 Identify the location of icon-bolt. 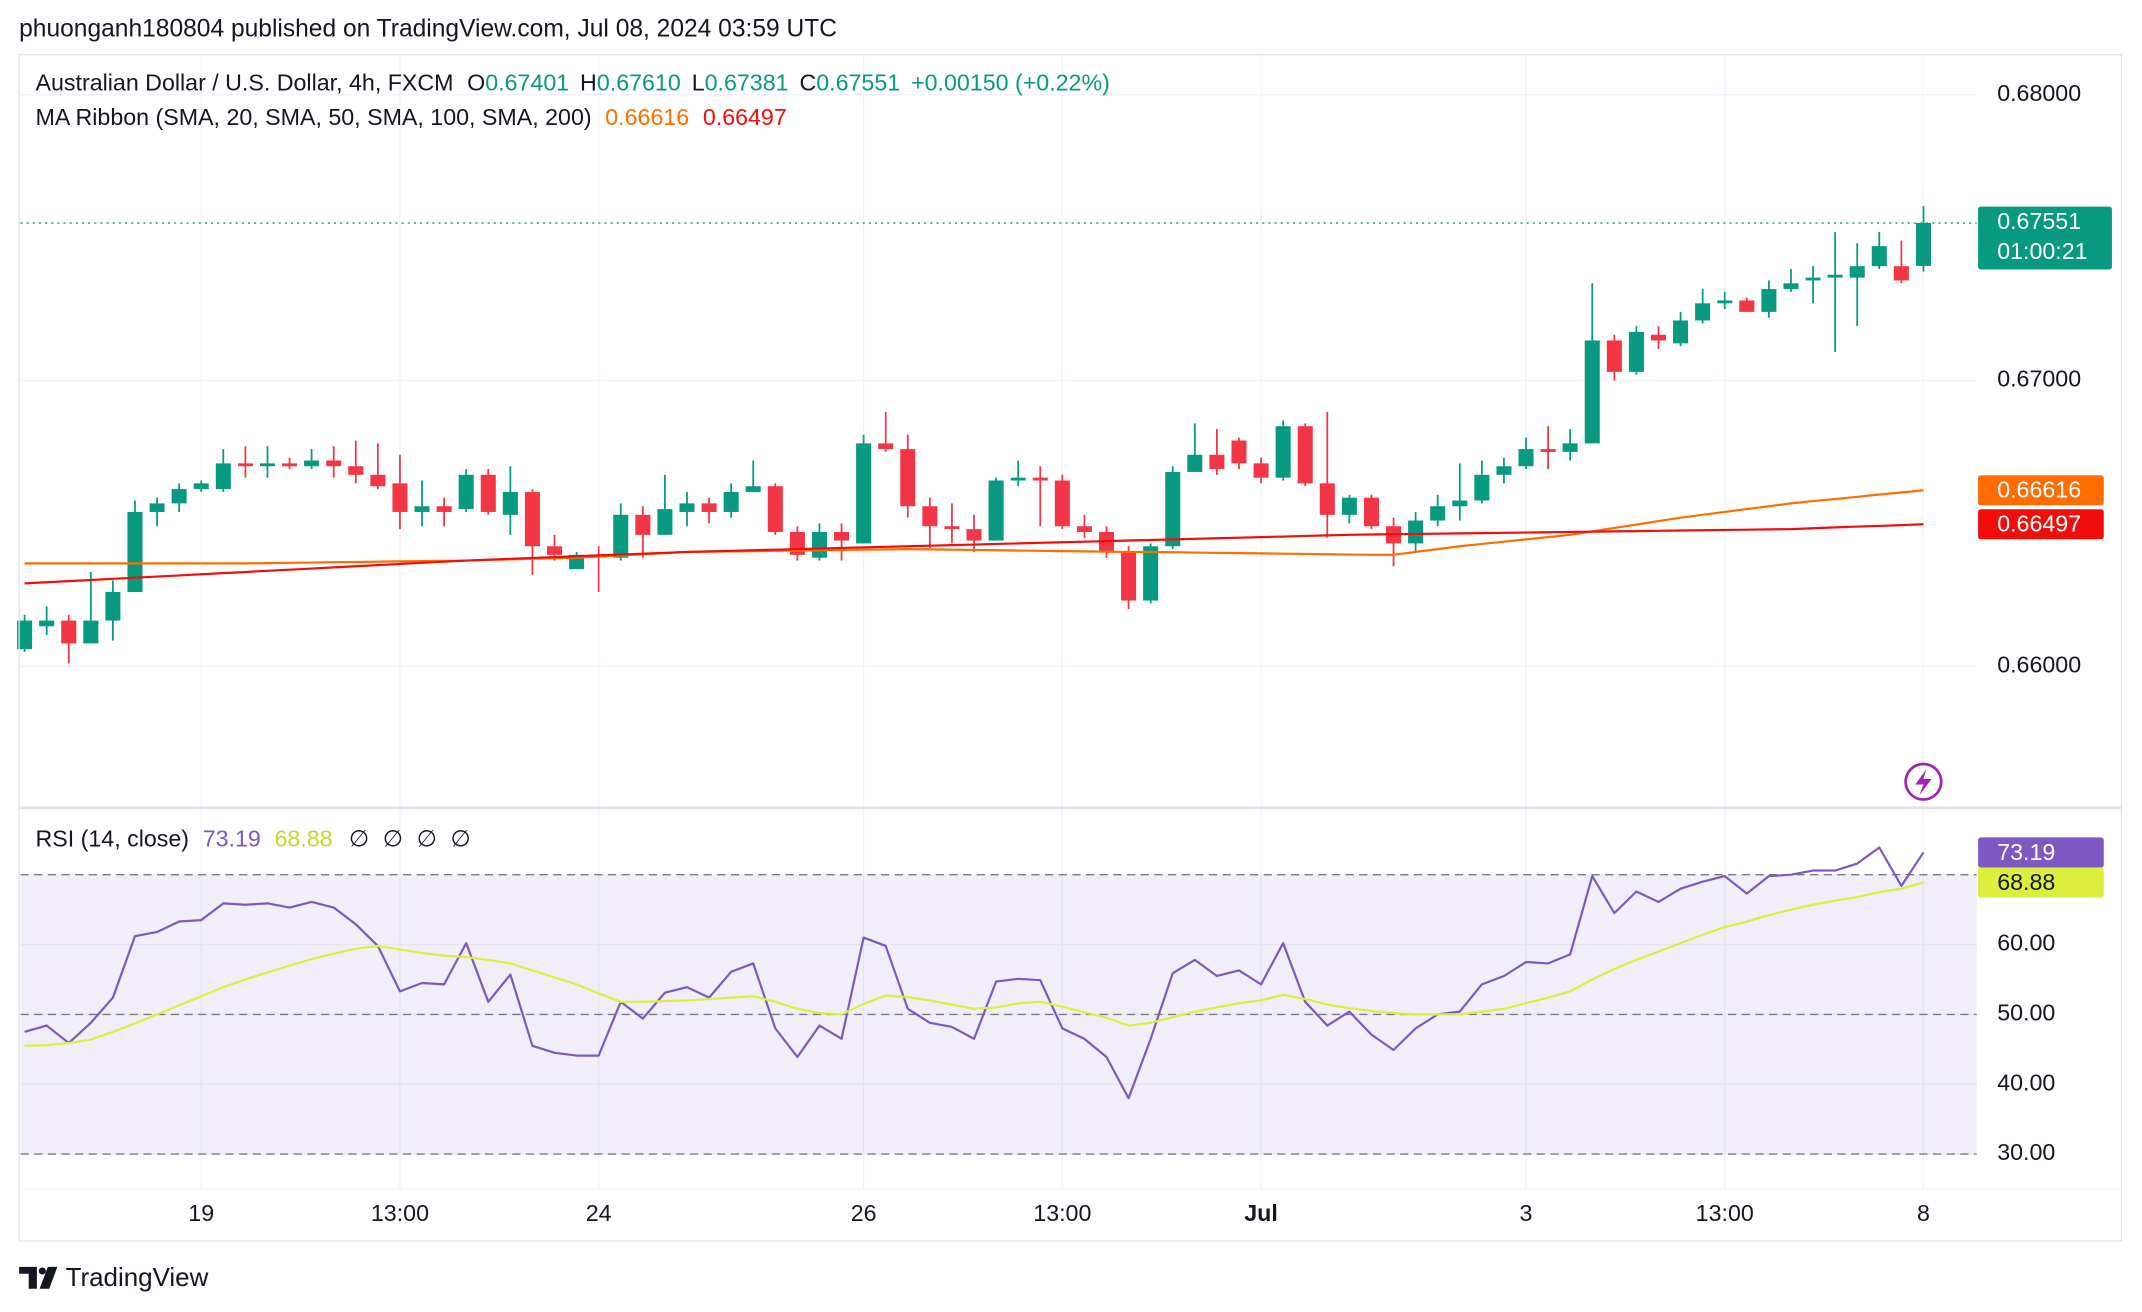
(1923, 782).